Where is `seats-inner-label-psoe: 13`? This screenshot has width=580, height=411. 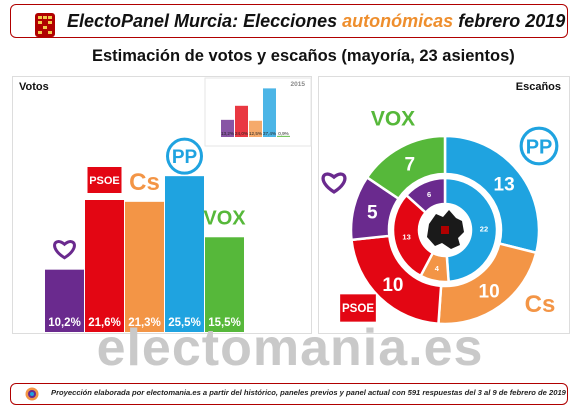
seats-inner-label-psoe: 13 is located at coordinates (406, 236).